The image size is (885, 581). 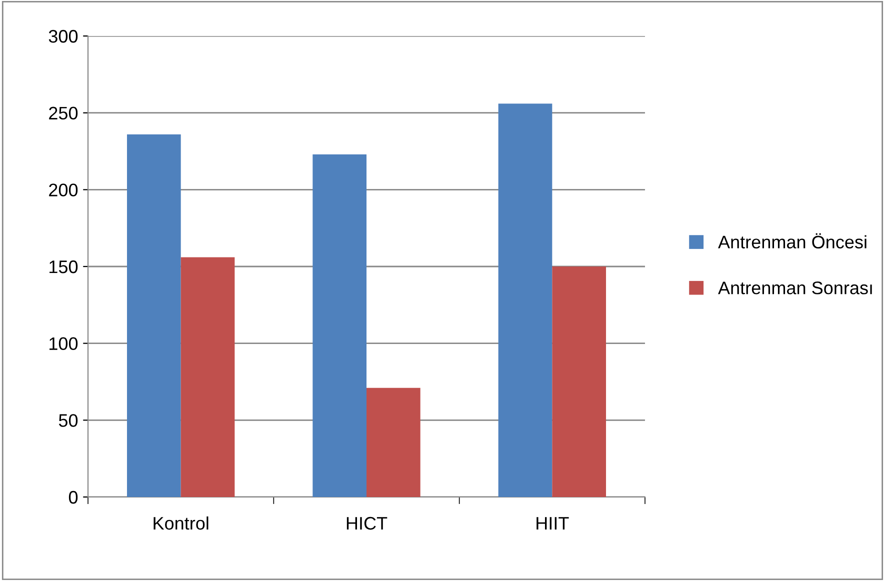 I want to click on x-tick-label: HIIT, so click(x=552, y=523).